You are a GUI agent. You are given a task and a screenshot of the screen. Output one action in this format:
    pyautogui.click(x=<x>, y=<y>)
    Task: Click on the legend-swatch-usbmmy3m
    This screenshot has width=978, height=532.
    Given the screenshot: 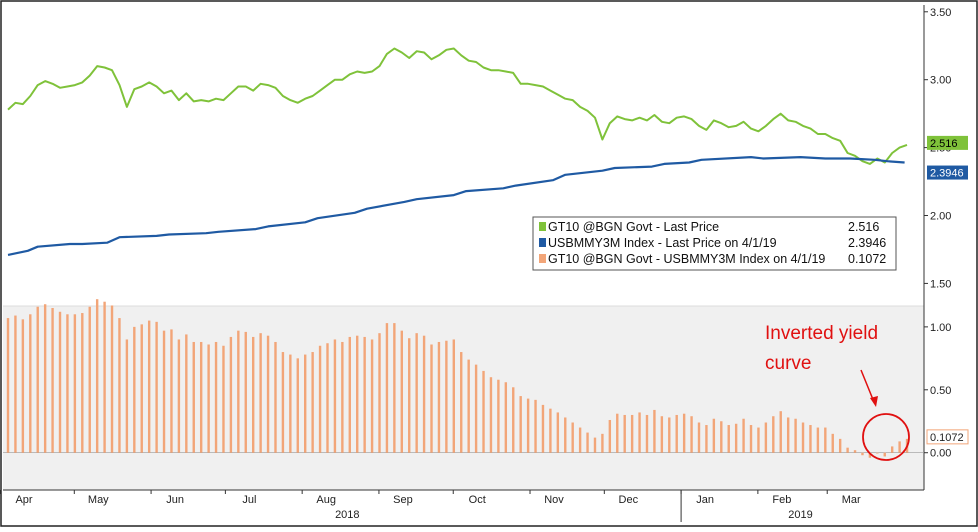 What is the action you would take?
    pyautogui.click(x=542, y=242)
    